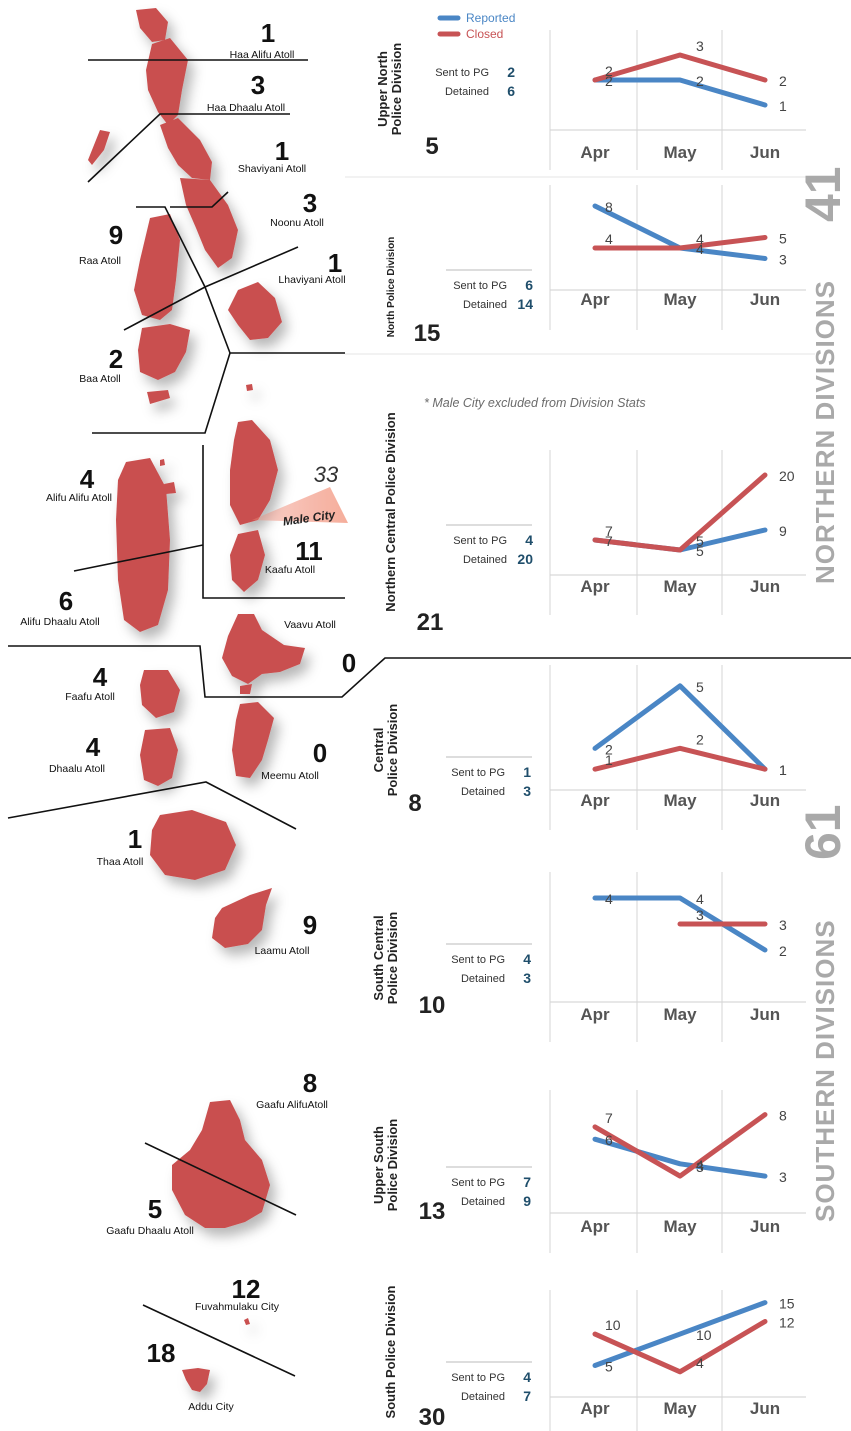 The width and height of the screenshot is (851, 1431). What do you see at coordinates (161, 1353) in the screenshot?
I see `atoll-count: 18` at bounding box center [161, 1353].